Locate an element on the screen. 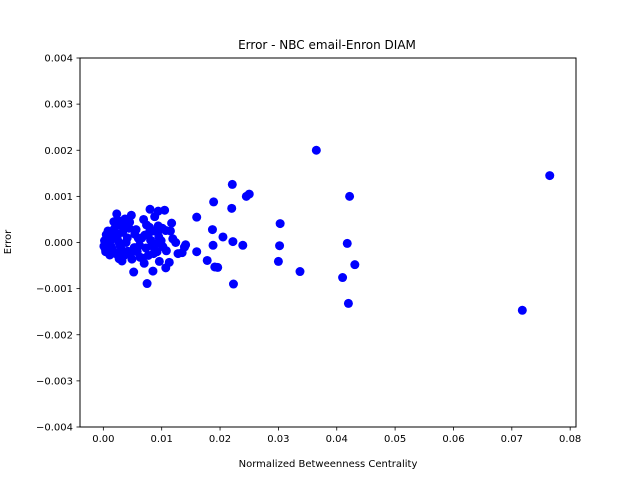  x-axis-ticks: 0.00 0.01 0.02 0.03 0.04 0.05 0.06 0.07 0.08 is located at coordinates (336, 436).